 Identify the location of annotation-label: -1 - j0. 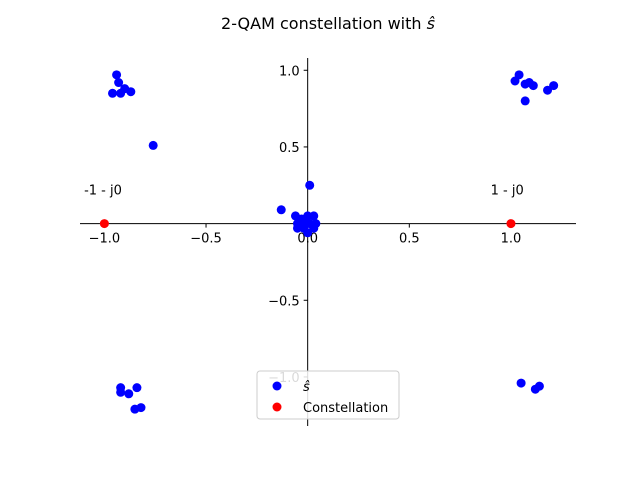
(103, 190).